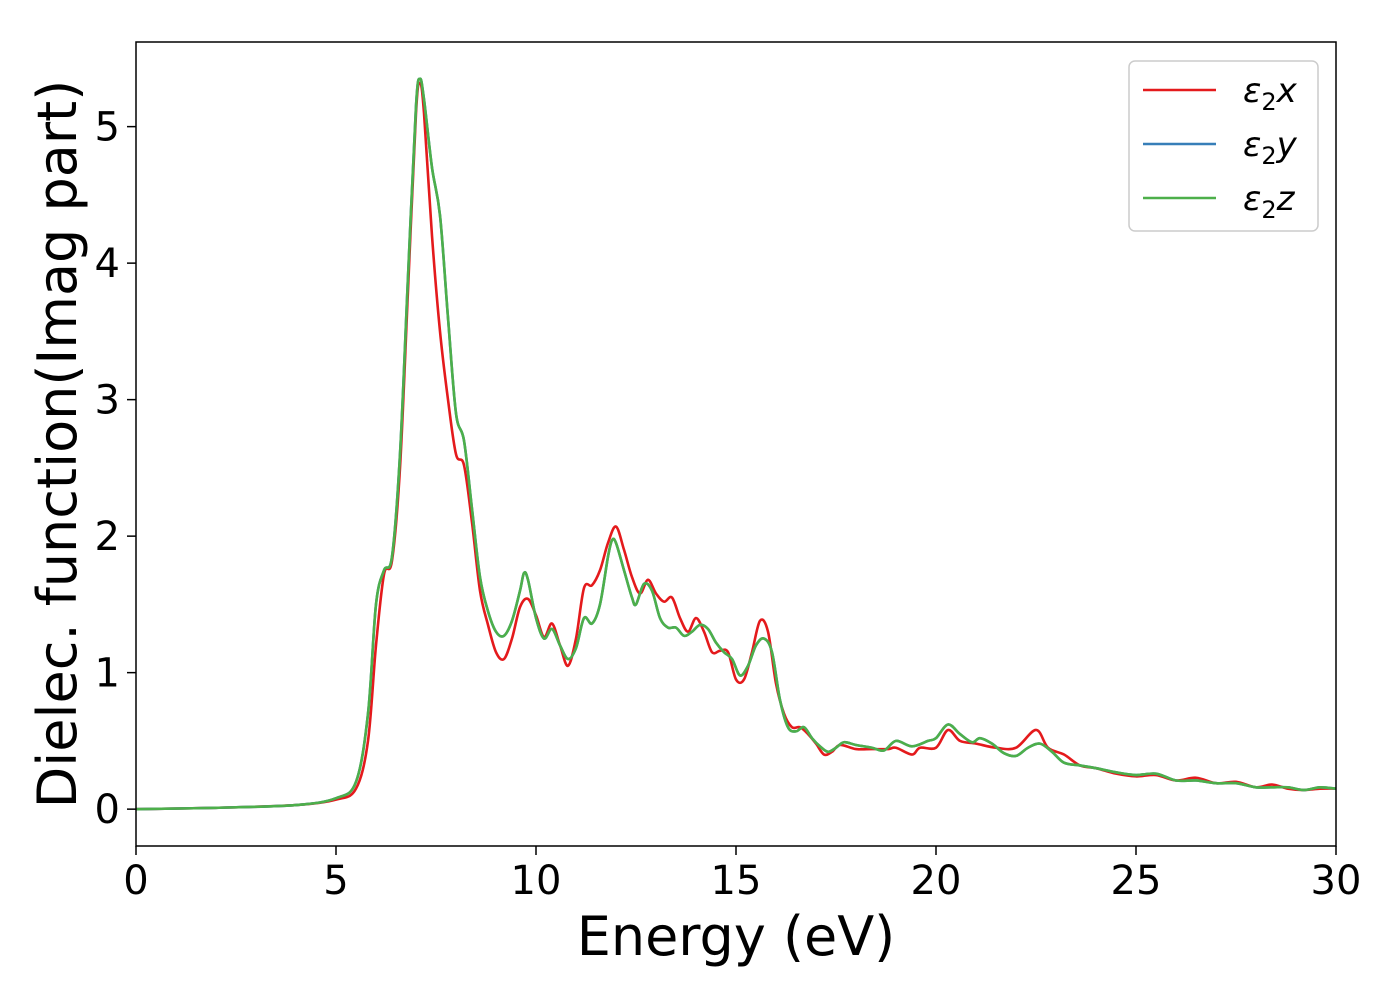 The image size is (1400, 1000). Describe the element at coordinates (1270, 93) in the screenshot. I see `legend-label-x: ε2x` at that location.